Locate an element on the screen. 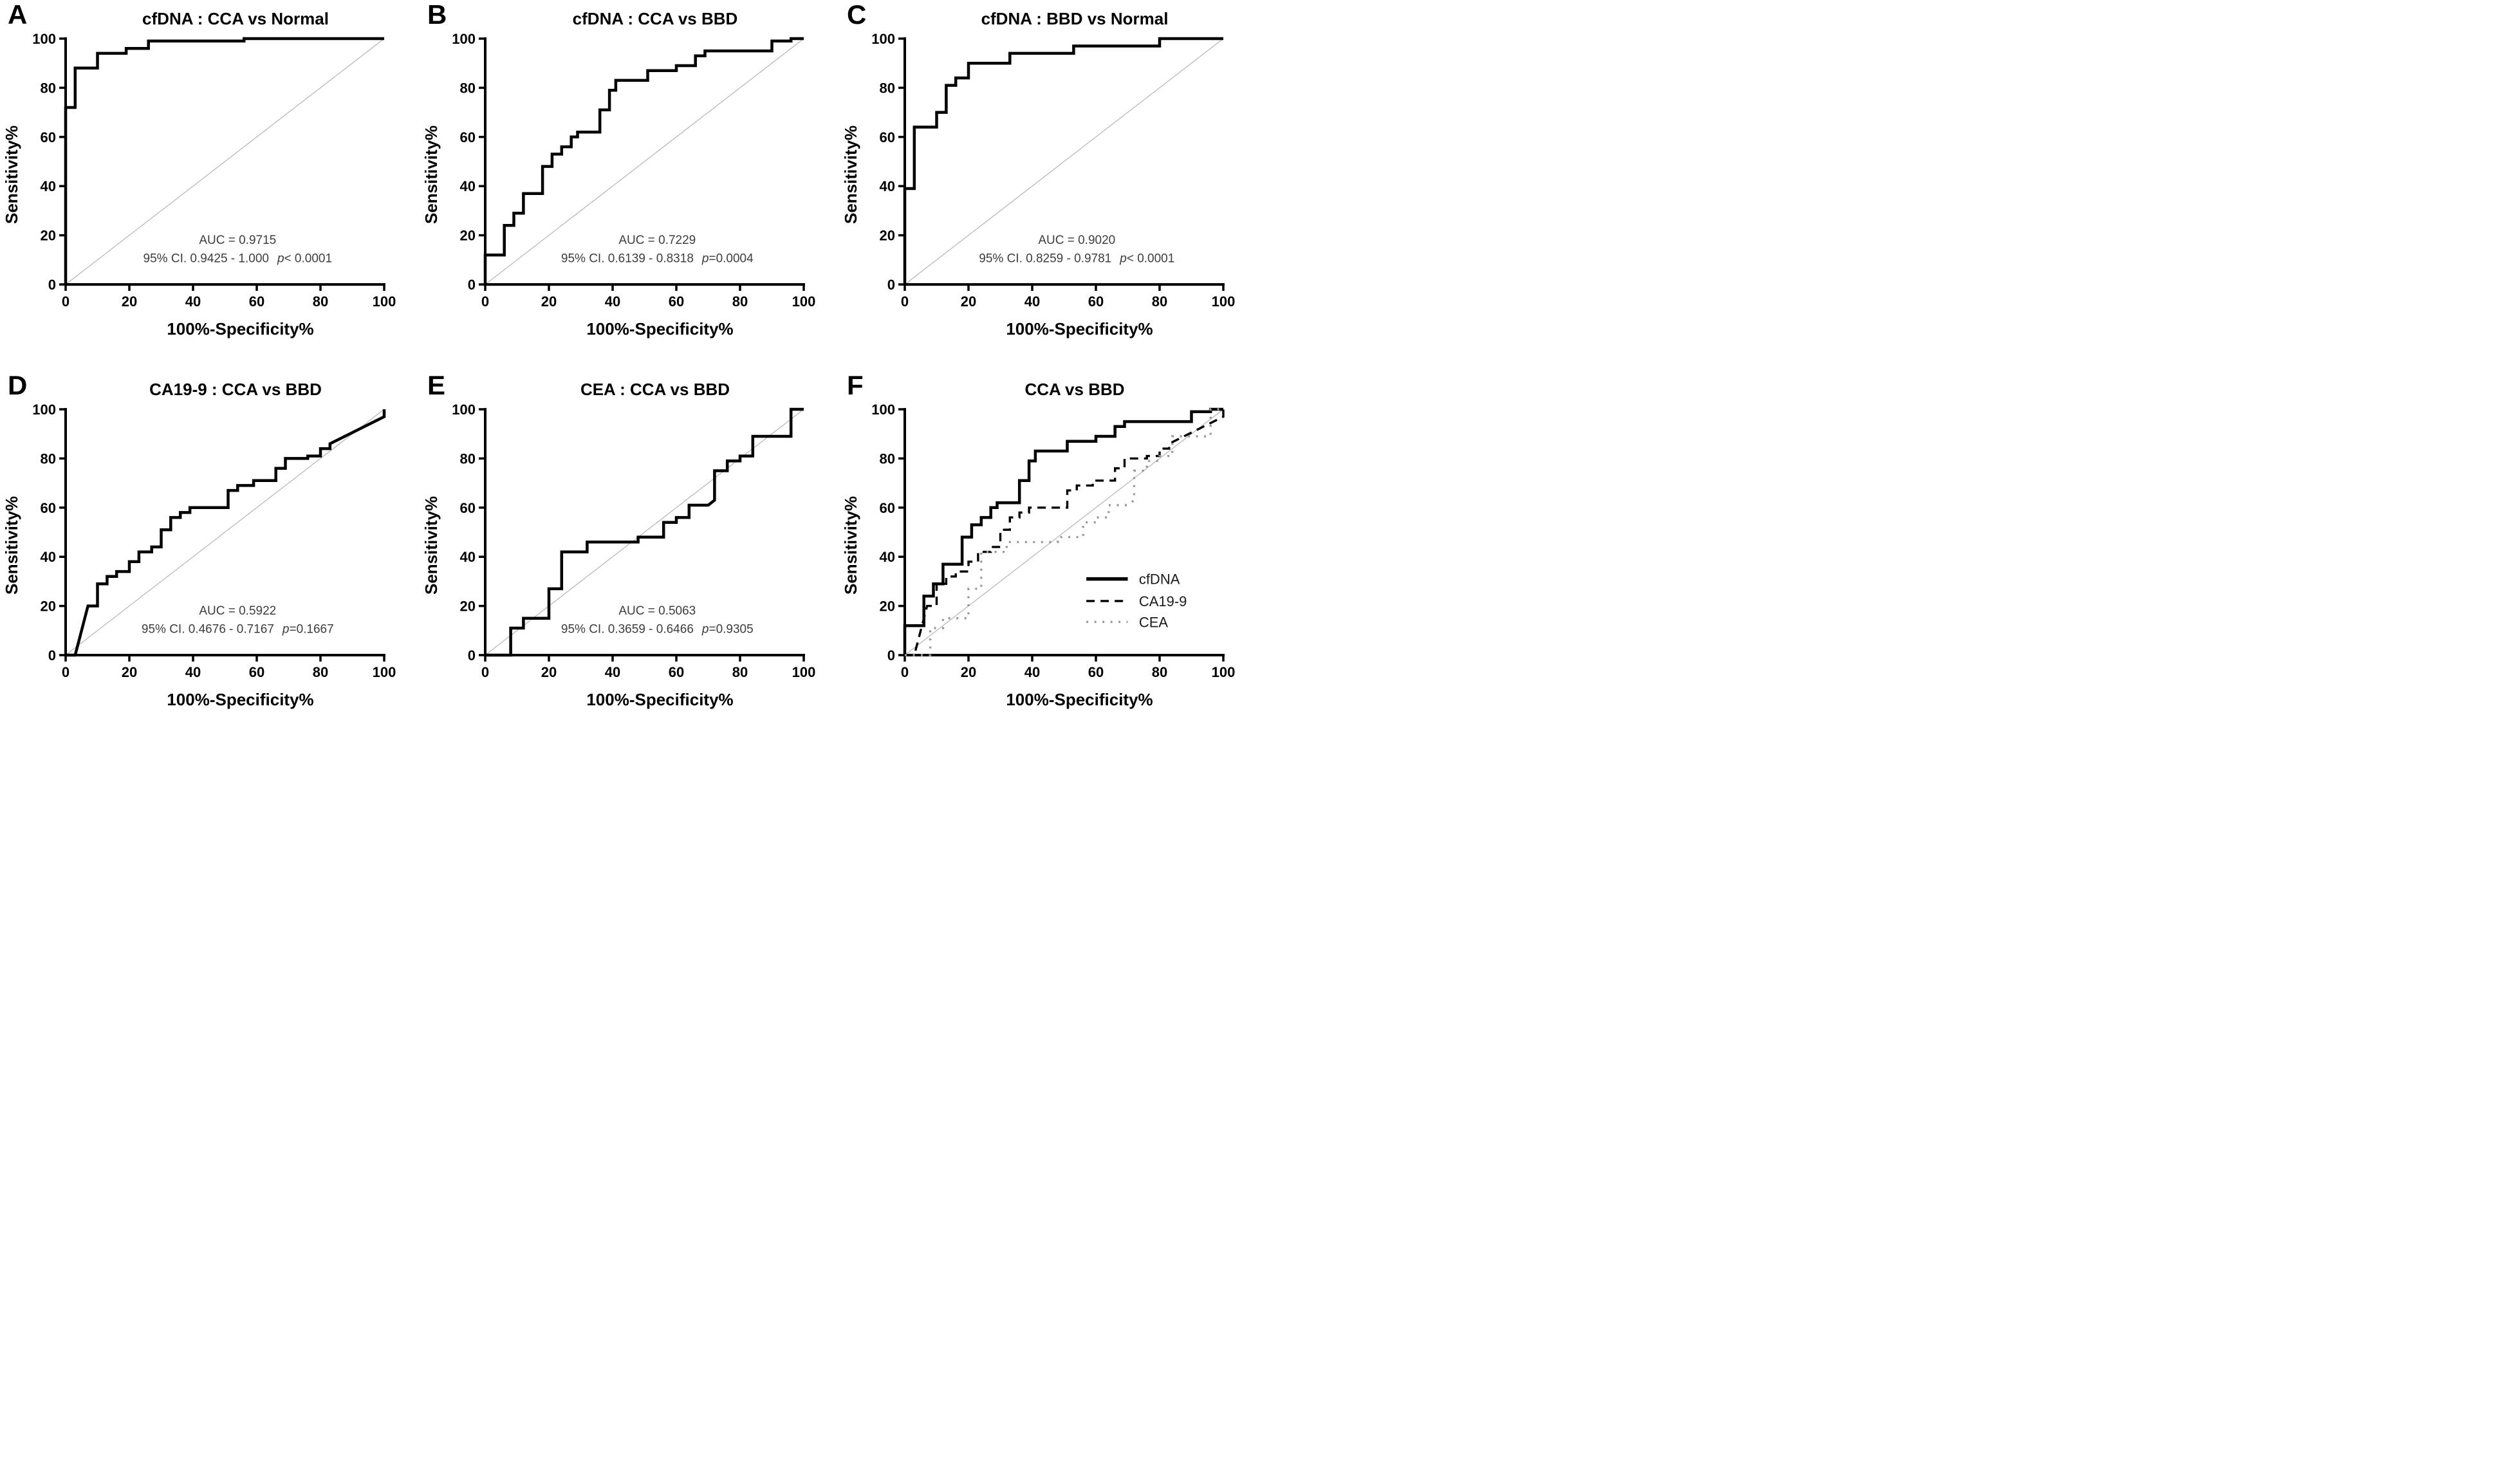 The height and width of the screenshot is (1484, 2520). y-axis-label-a: Sensitivity% is located at coordinates (11, 174).